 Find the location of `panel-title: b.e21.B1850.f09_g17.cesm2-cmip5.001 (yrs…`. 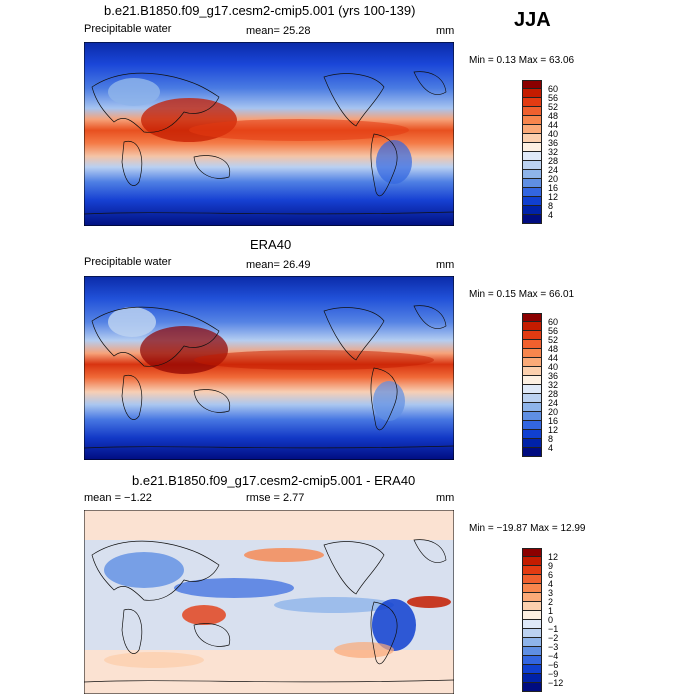

panel-title: b.e21.B1850.f09_g17.cesm2-cmip5.001 (yrs… is located at coordinates (260, 10).